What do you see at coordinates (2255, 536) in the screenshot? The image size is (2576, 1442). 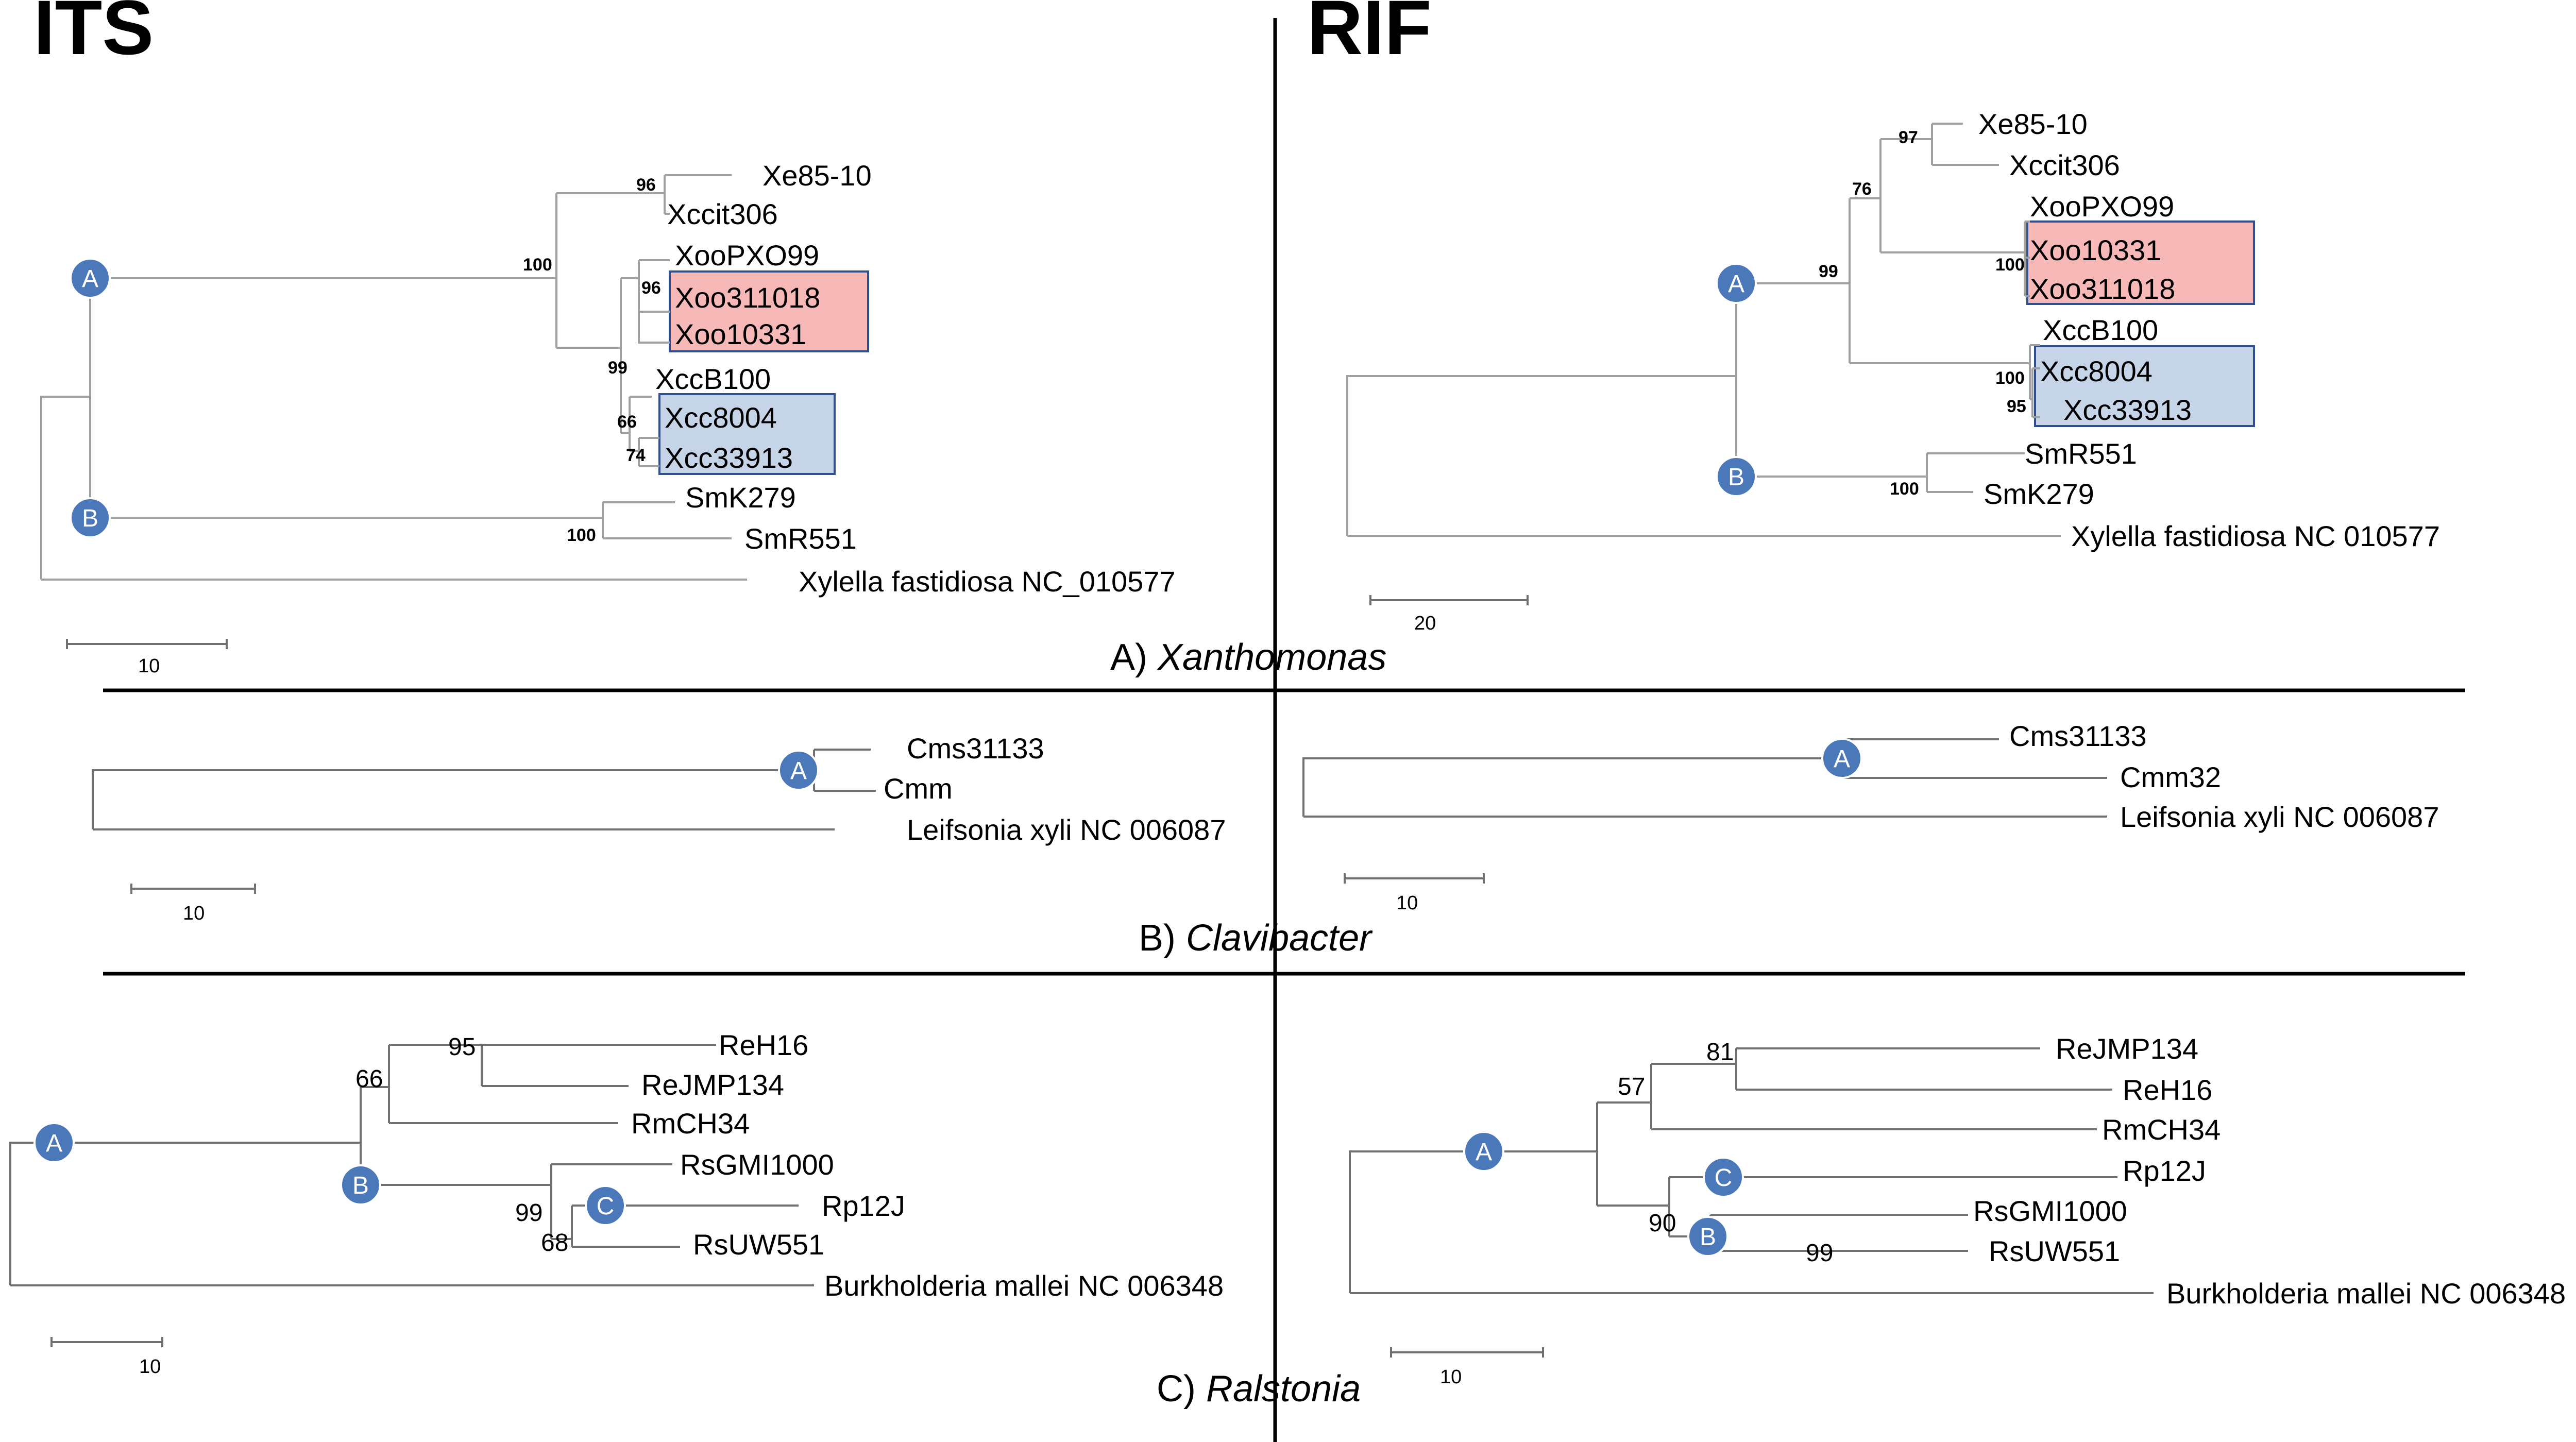 I see `taxon-label: Xylella fastidiosa NC 010577` at bounding box center [2255, 536].